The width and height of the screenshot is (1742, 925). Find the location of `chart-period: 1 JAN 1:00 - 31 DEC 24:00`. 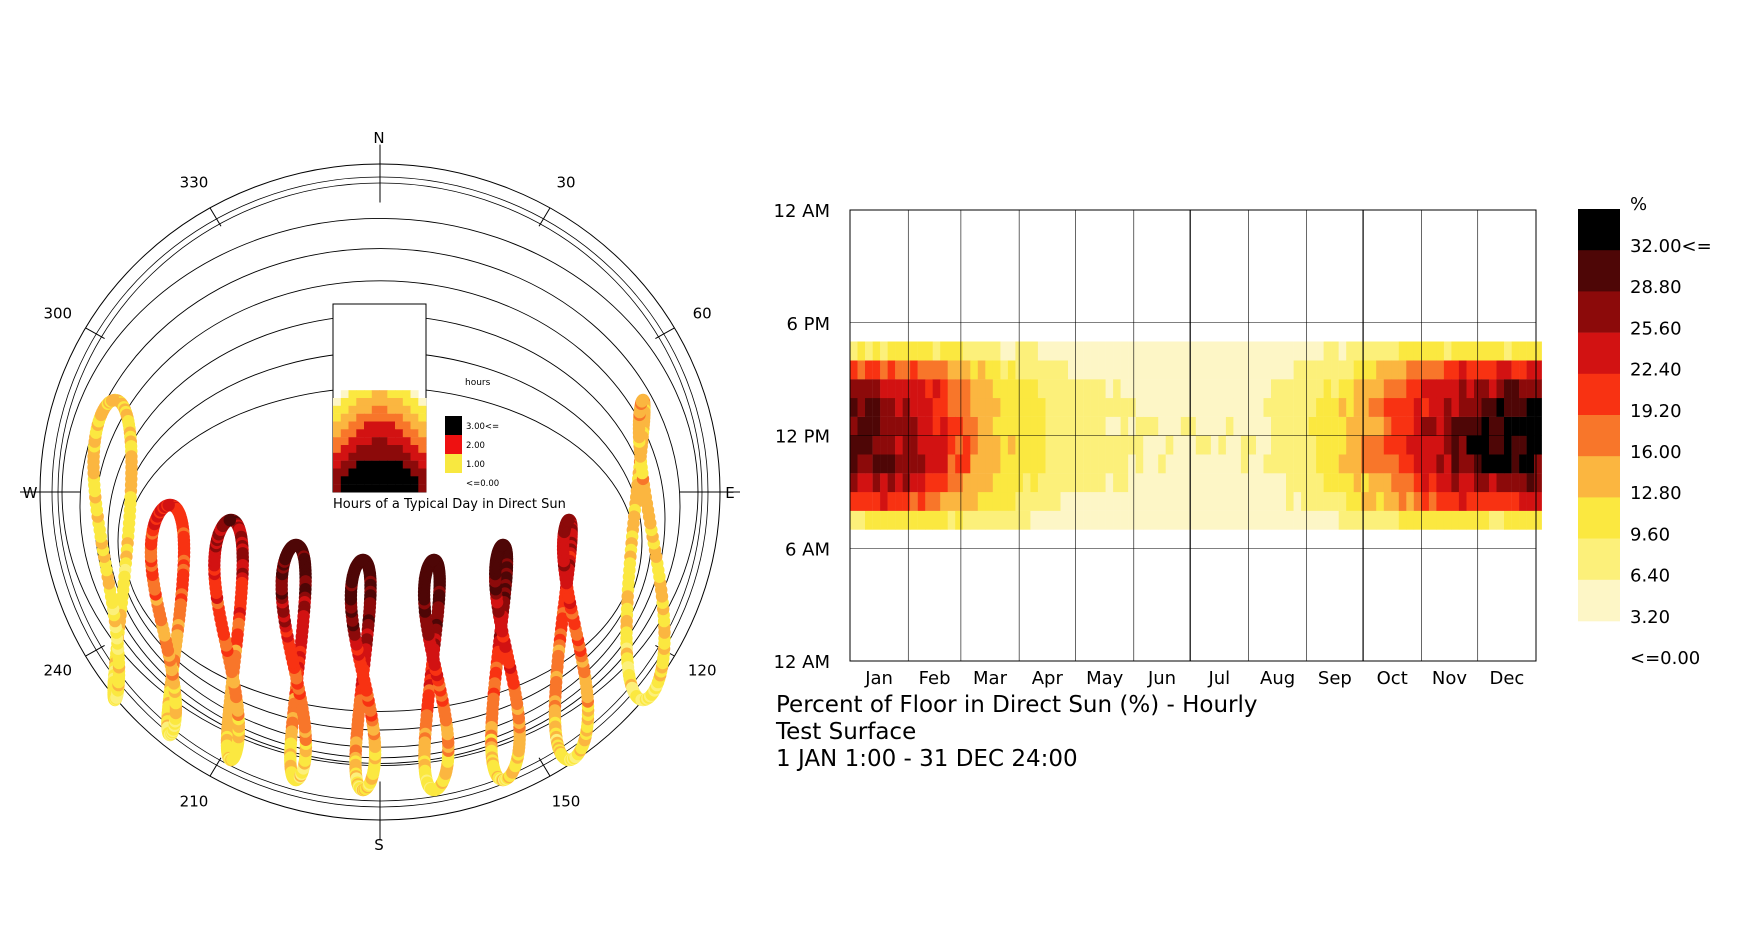

chart-period: 1 JAN 1:00 - 31 DEC 24:00 is located at coordinates (927, 759).